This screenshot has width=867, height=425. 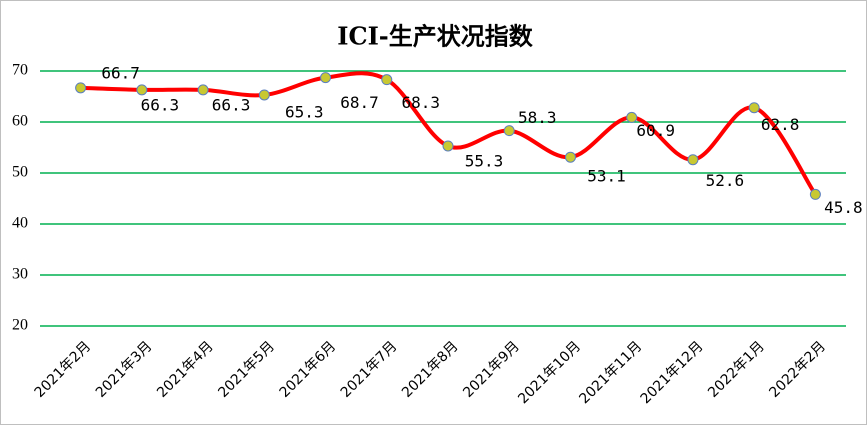 I want to click on data-label: 62.8, so click(x=780, y=124).